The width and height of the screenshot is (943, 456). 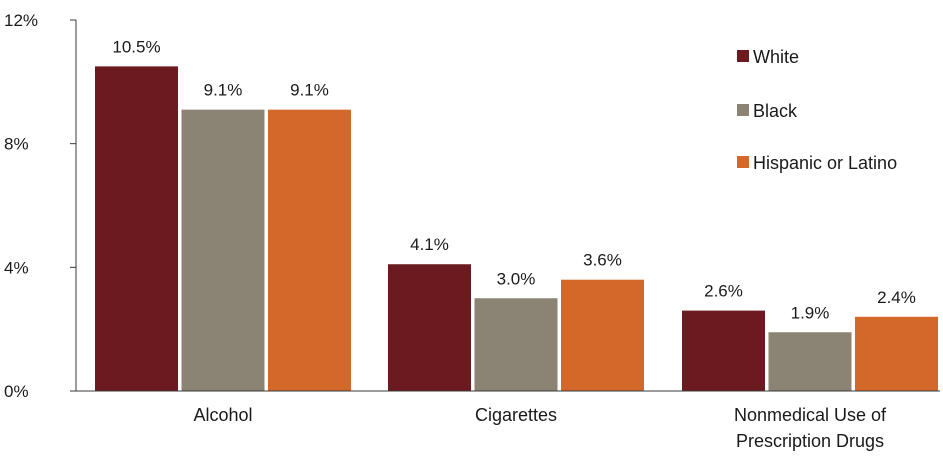 What do you see at coordinates (516, 415) in the screenshot?
I see `x-category-label: Cigarettes` at bounding box center [516, 415].